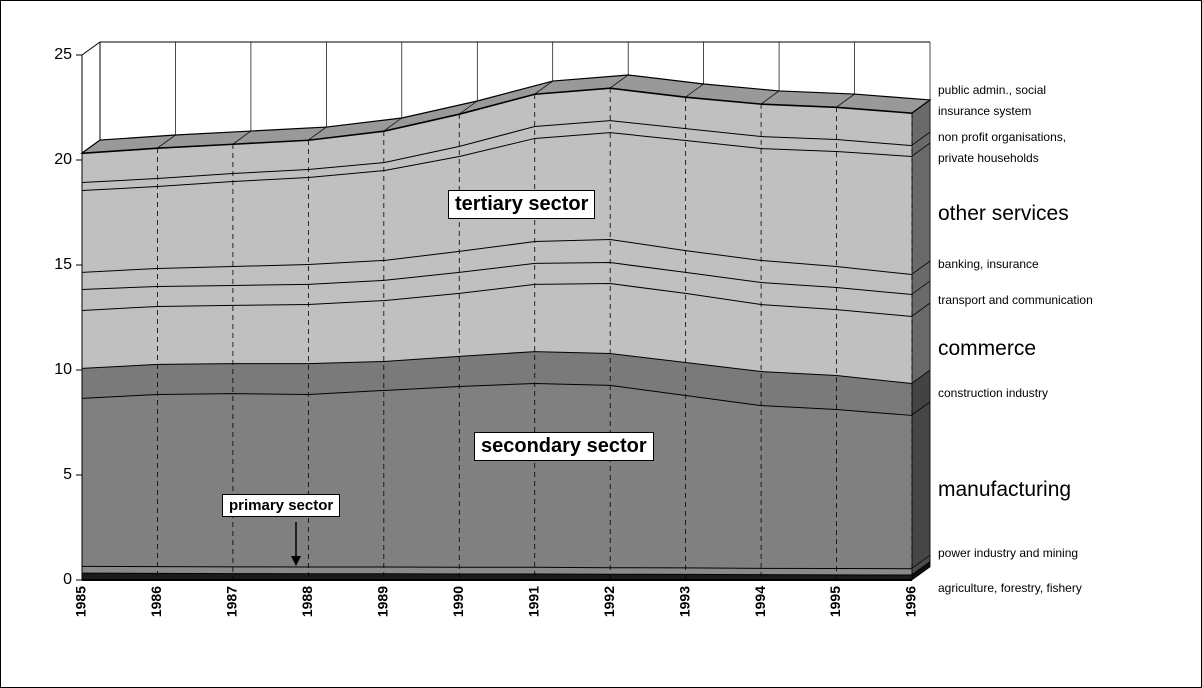 This screenshot has height=688, width=1202. Describe the element at coordinates (458, 601) in the screenshot. I see `x-tick-label: 1990` at that location.